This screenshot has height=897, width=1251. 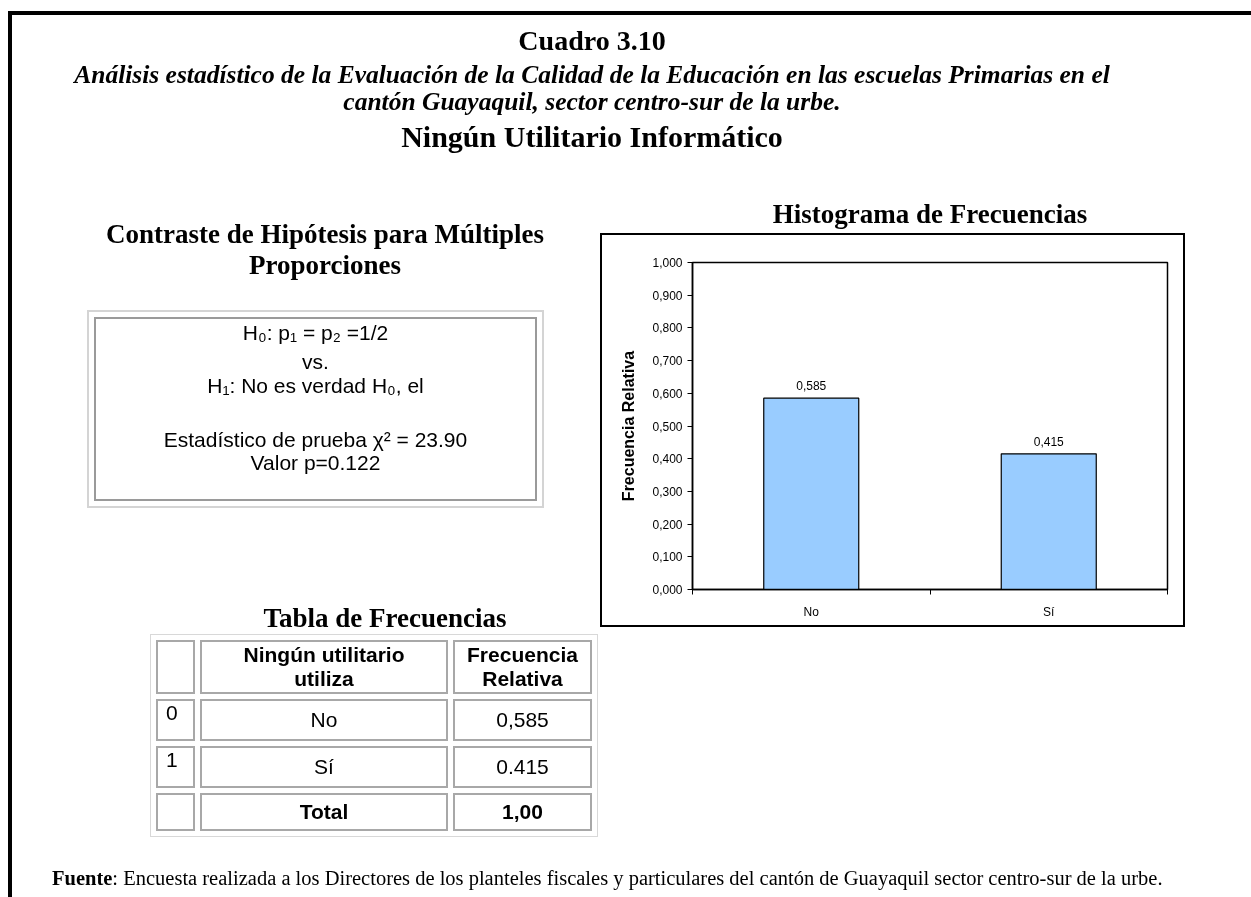 I want to click on text: H₁: No es verdad H₀, el, so click(x=315, y=386).